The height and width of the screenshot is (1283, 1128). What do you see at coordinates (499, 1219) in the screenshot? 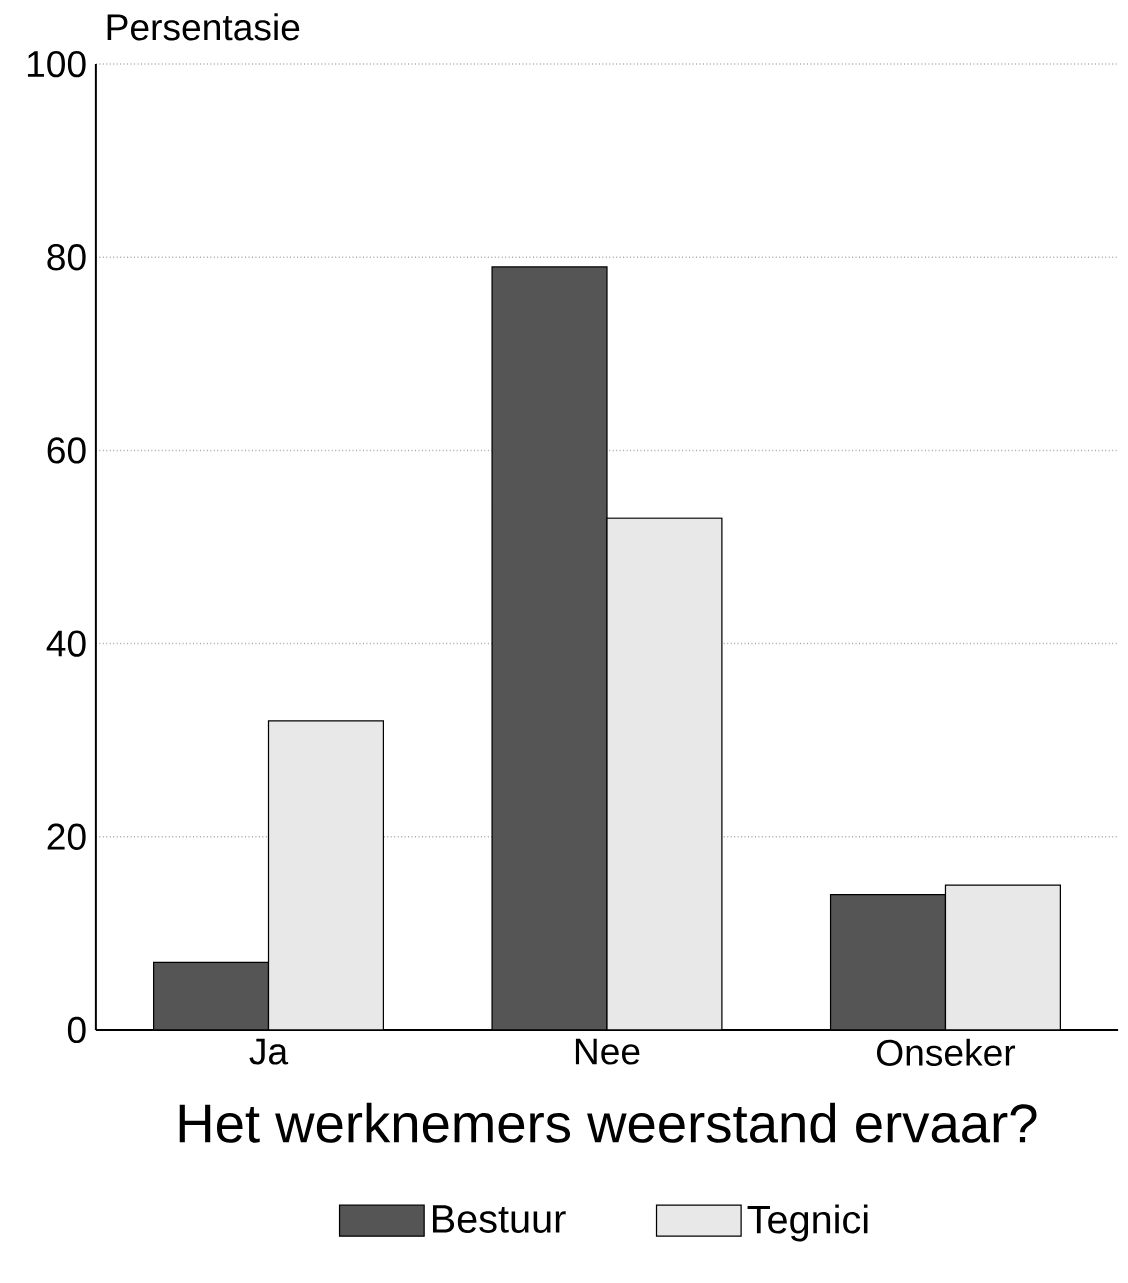
I see `legend-label: Bestuur` at bounding box center [499, 1219].